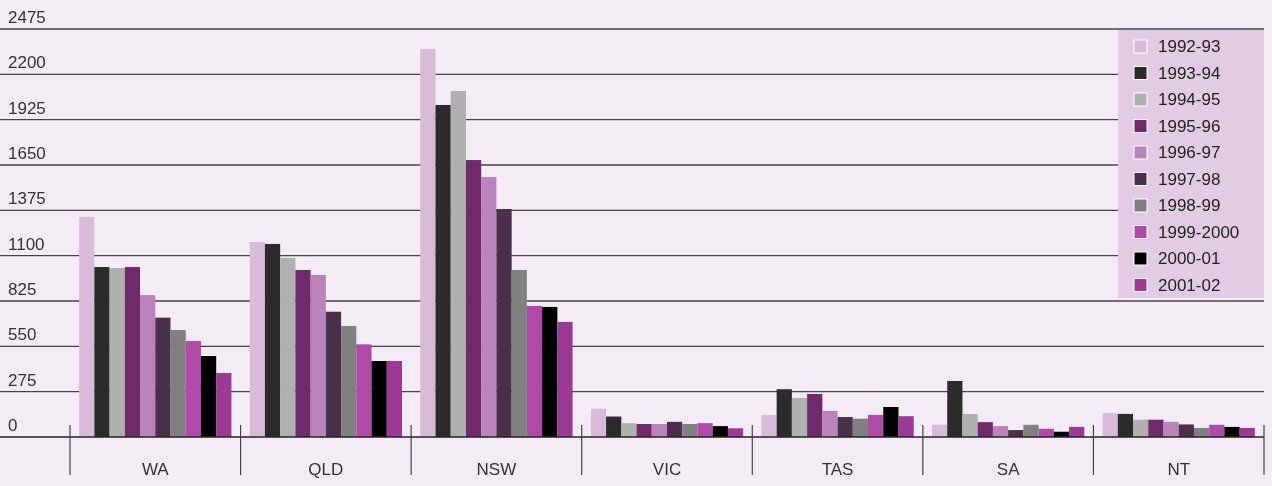  What do you see at coordinates (837, 469) in the screenshot?
I see `x-tick-label: TAS` at bounding box center [837, 469].